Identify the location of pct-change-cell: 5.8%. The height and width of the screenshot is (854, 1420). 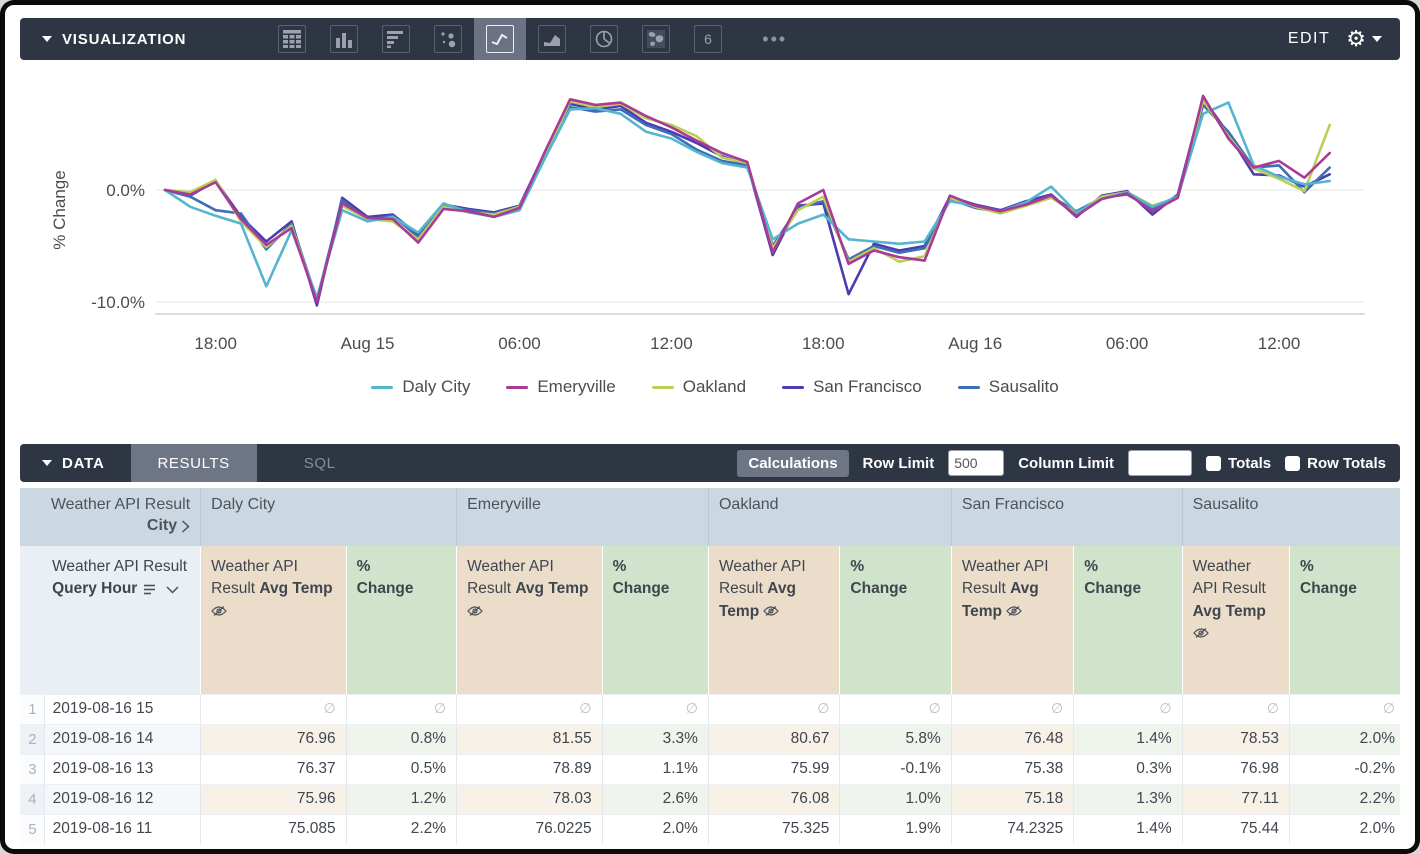
(895, 738).